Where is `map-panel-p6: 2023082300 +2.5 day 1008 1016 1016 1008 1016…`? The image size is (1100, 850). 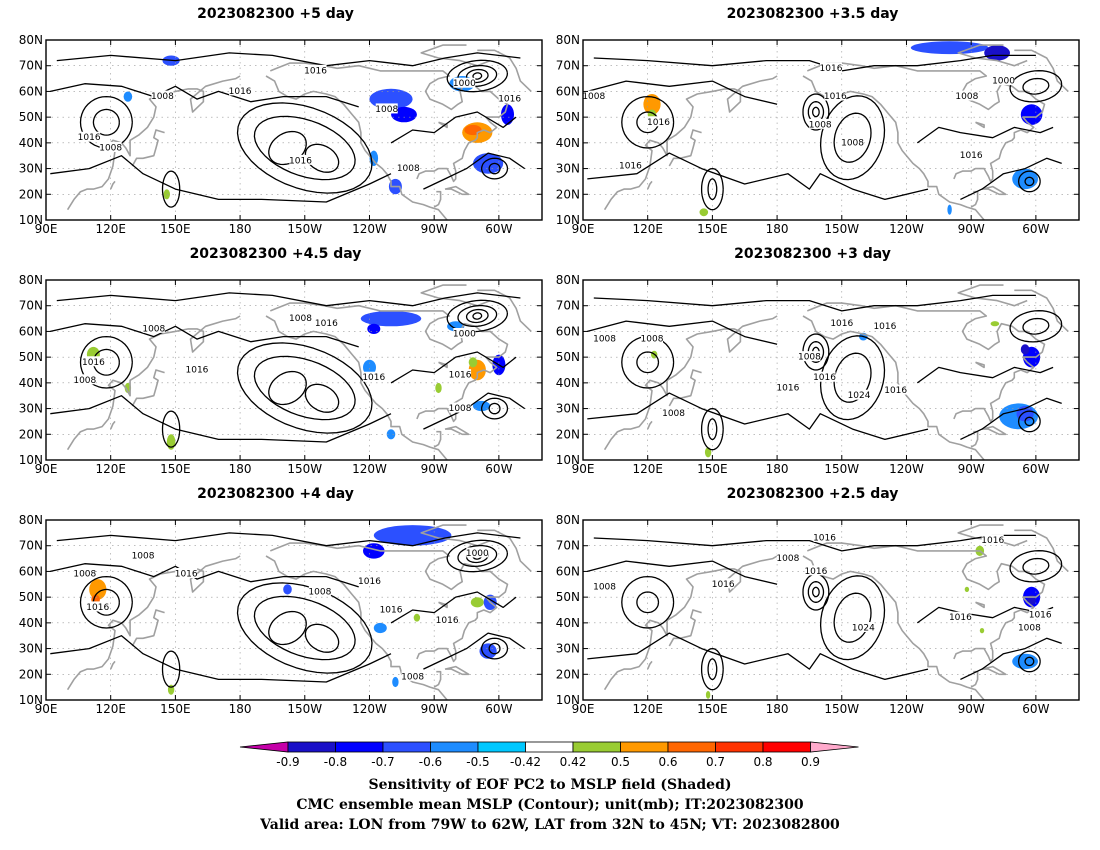 map-panel-p6: 2023082300 +2.5 day 1008 1016 1016 1008 1016… is located at coordinates (812, 601).